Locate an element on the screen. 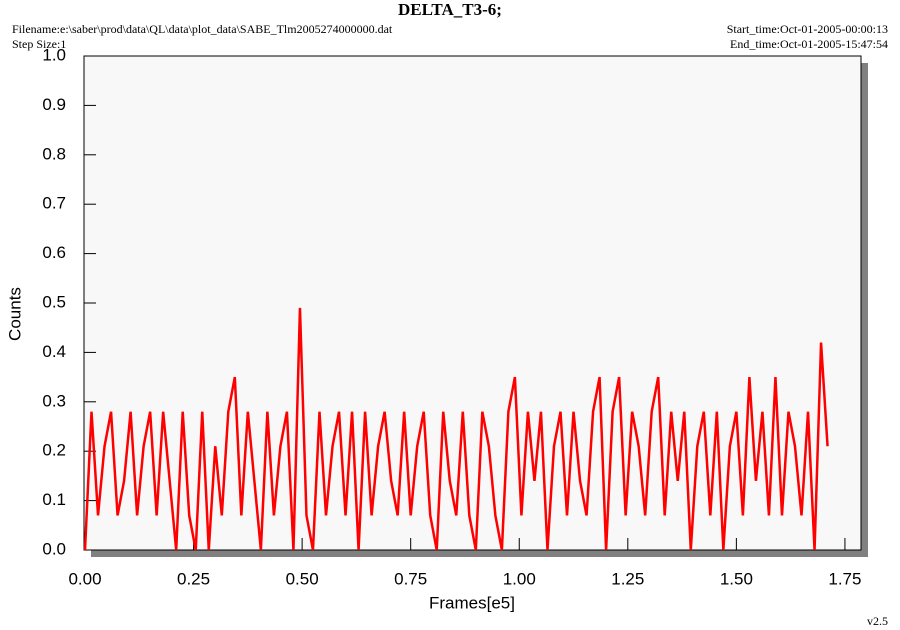 Image resolution: width=900 pixels, height=630 pixels. x-tick-label: 0.50 is located at coordinates (302, 578).